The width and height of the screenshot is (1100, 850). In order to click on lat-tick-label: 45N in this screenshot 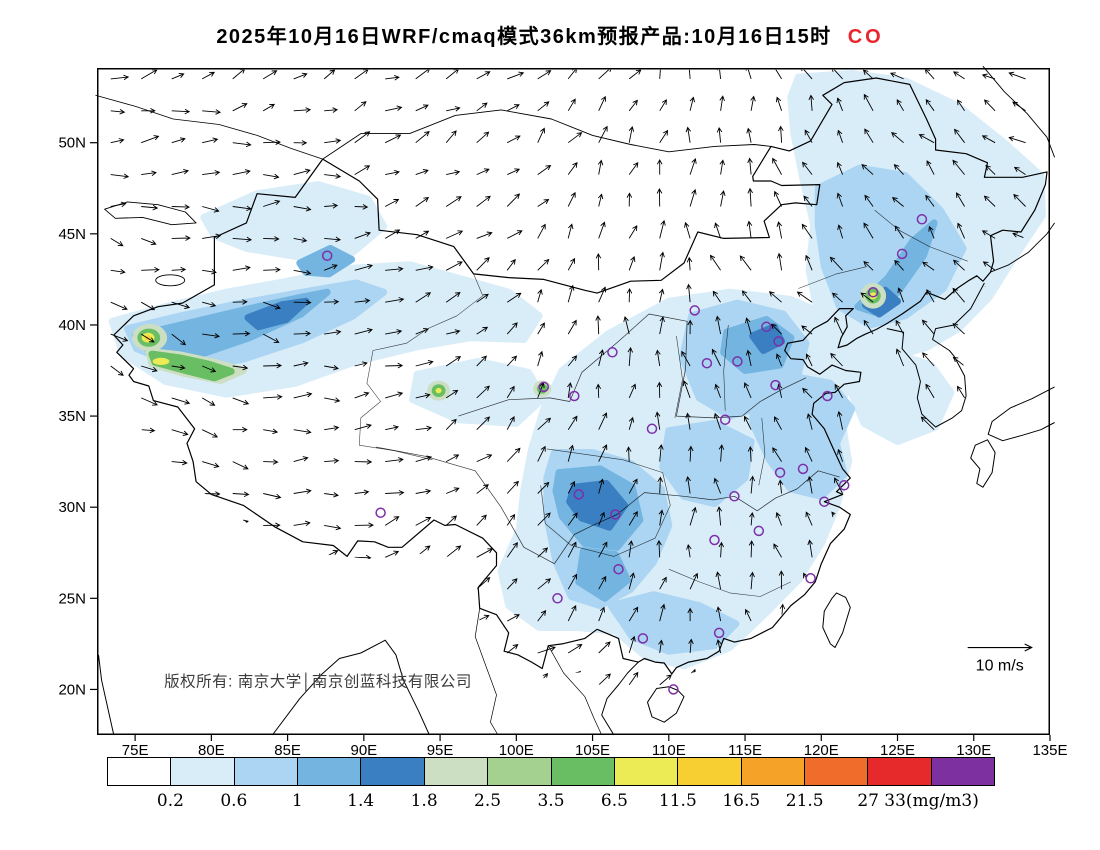, I will do `click(72, 234)`.